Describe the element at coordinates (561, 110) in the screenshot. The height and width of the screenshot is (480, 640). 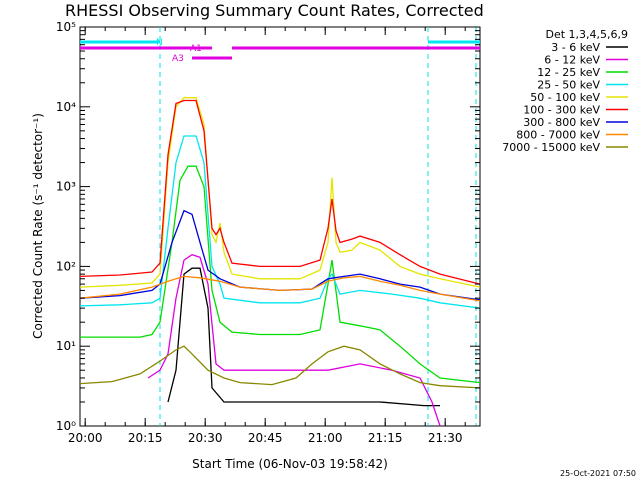
I see `legend-entry-label: 100 - 300 keV` at that location.